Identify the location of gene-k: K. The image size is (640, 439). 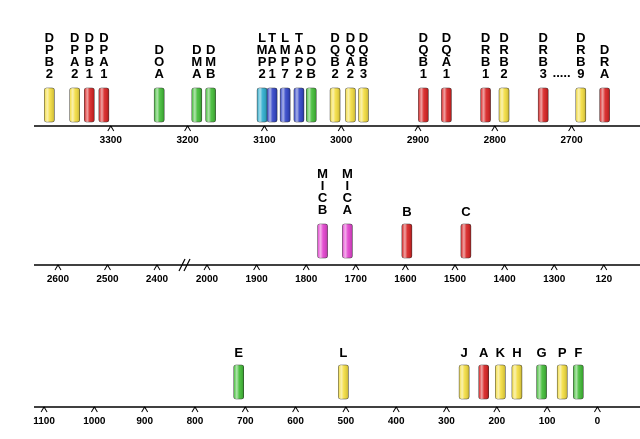
(500, 372).